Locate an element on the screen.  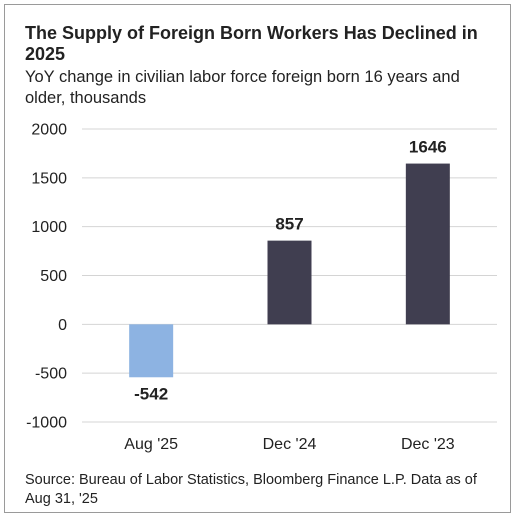
y-tick-label: 2000 is located at coordinates (49, 130).